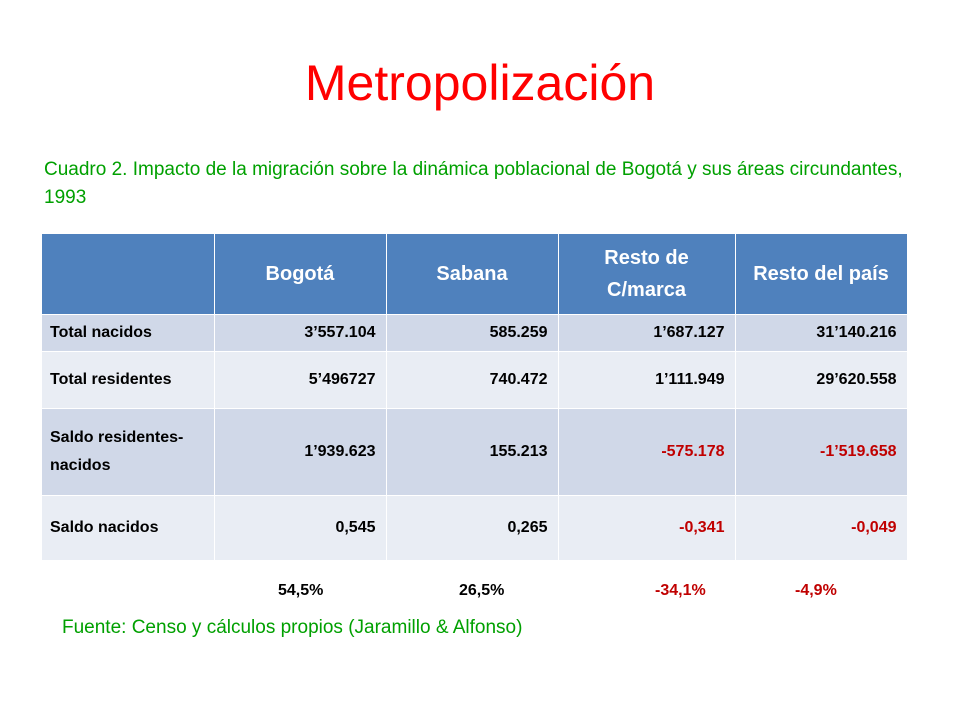  I want to click on percentage-resto-pais: -4,9%, so click(816, 590).